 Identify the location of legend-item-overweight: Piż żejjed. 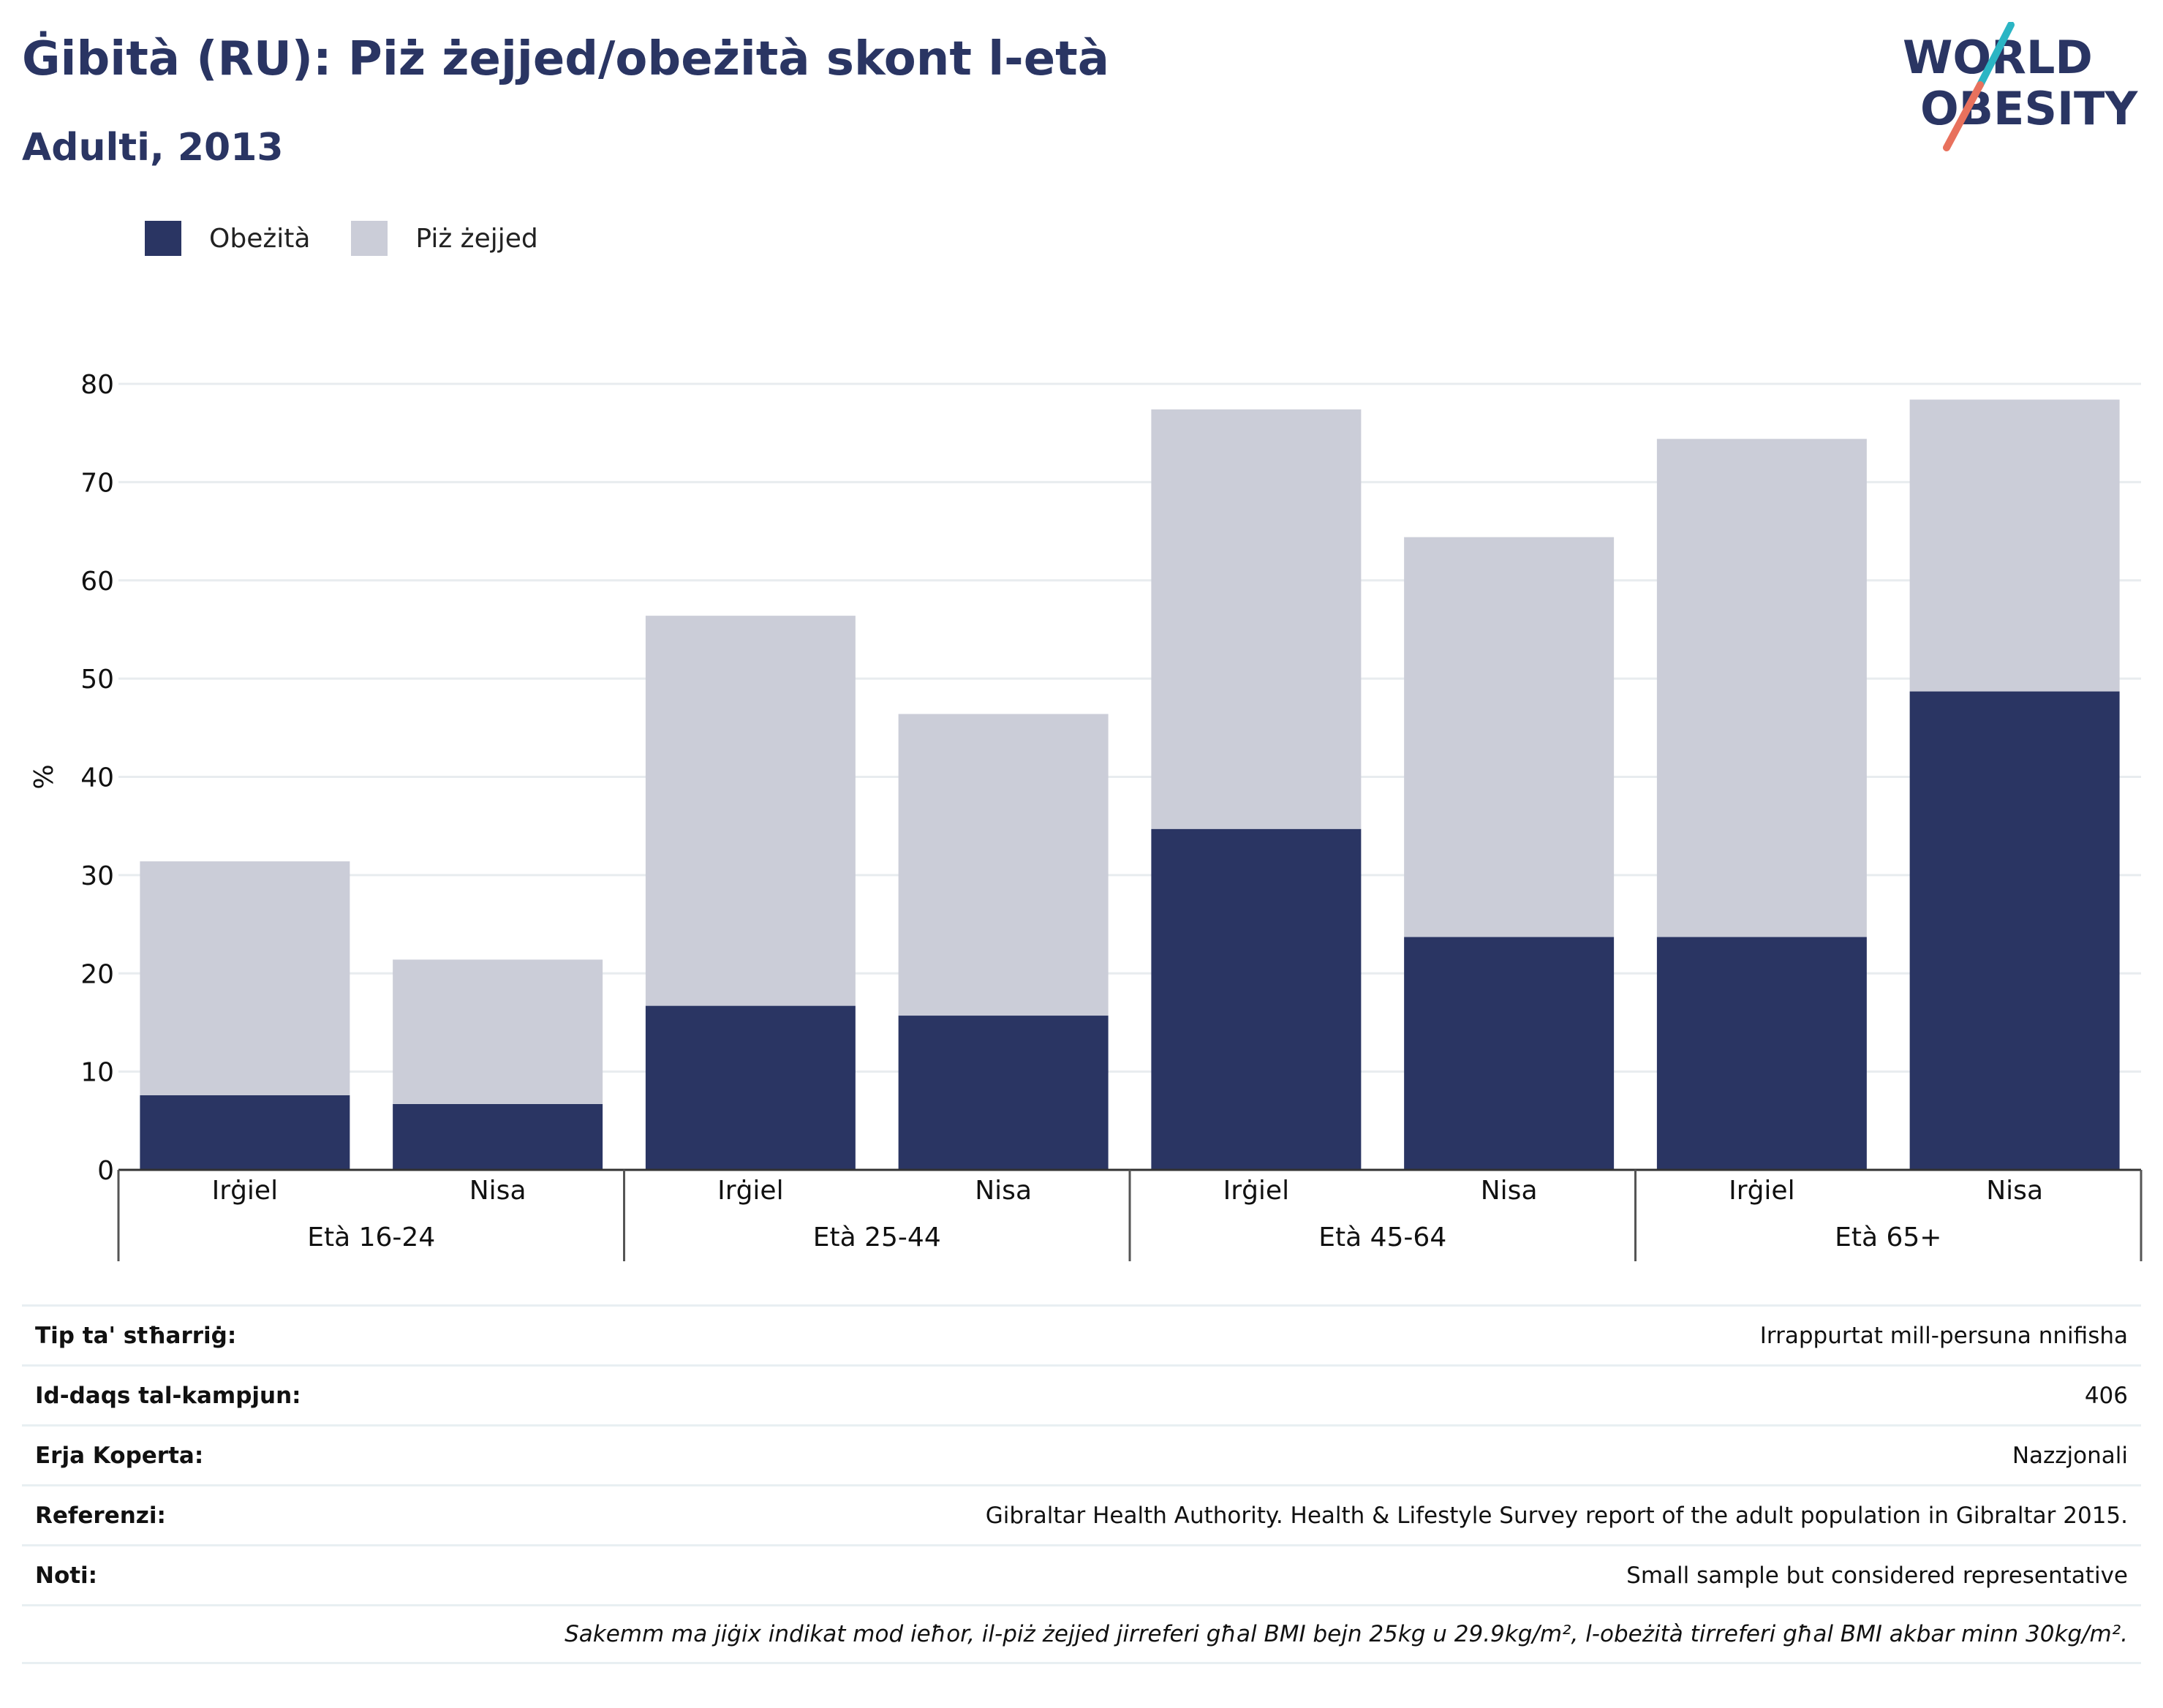
(445, 238).